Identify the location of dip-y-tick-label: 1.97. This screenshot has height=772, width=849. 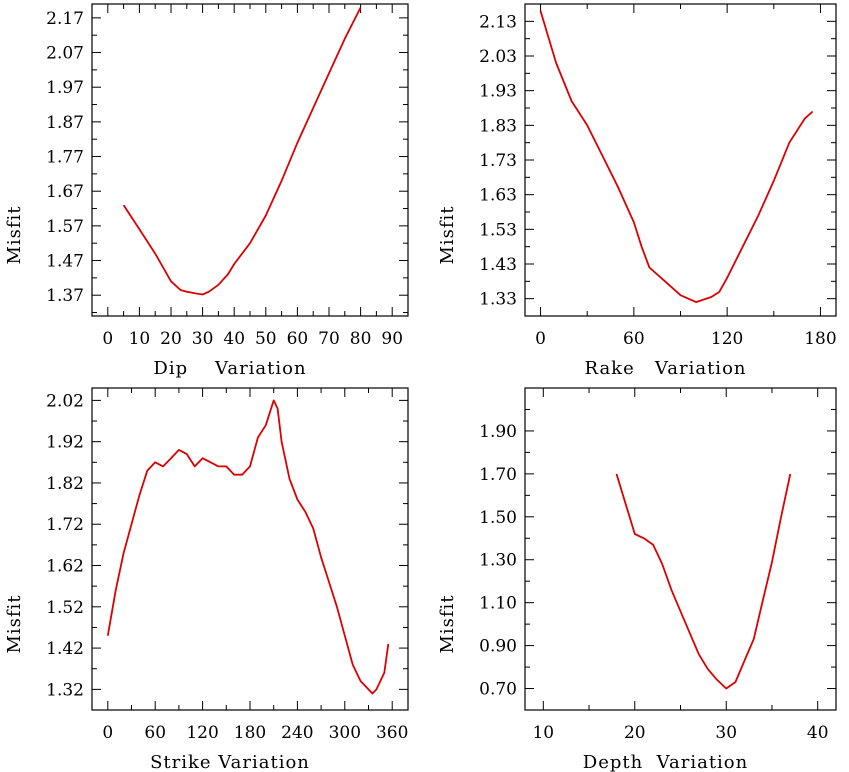
(65, 88).